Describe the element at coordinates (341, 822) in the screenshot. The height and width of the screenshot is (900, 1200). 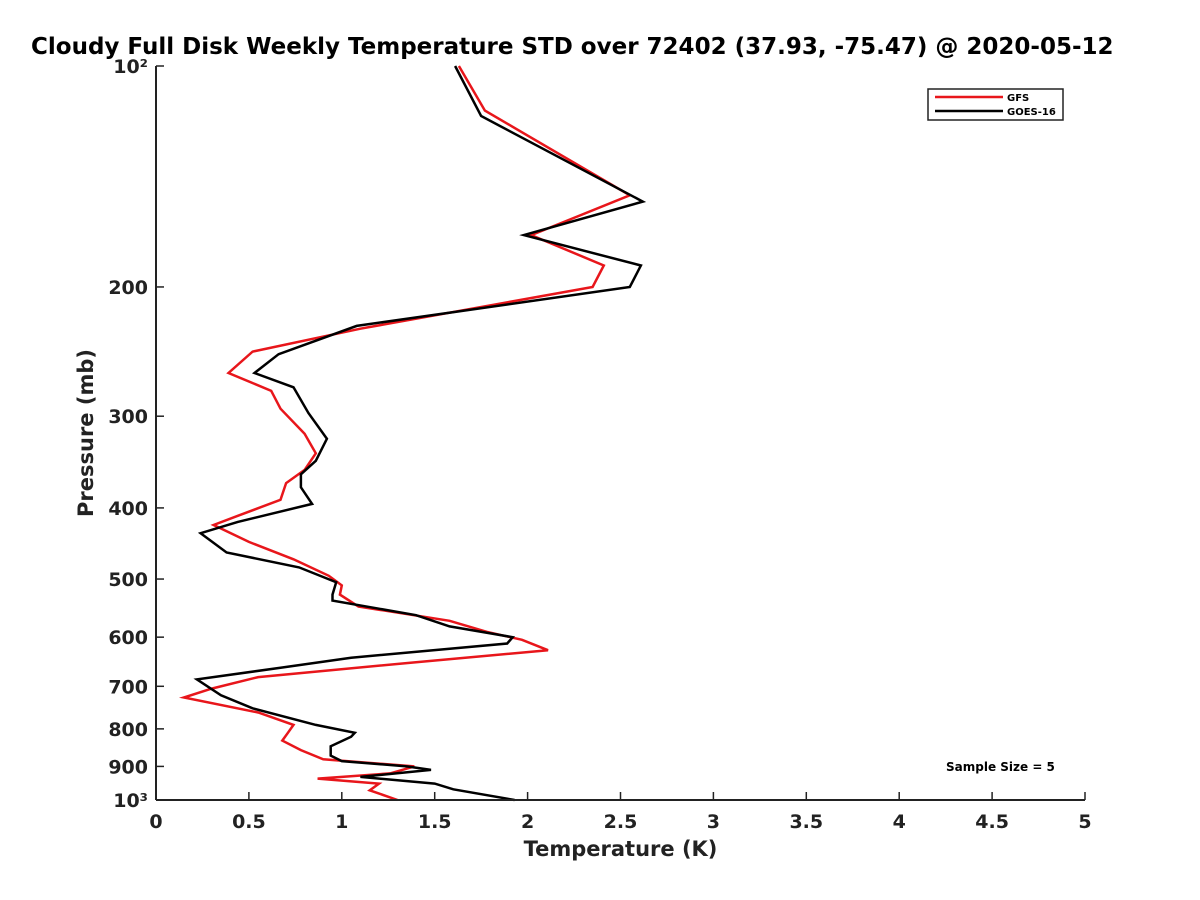
I see `x-tick-label: 1` at that location.